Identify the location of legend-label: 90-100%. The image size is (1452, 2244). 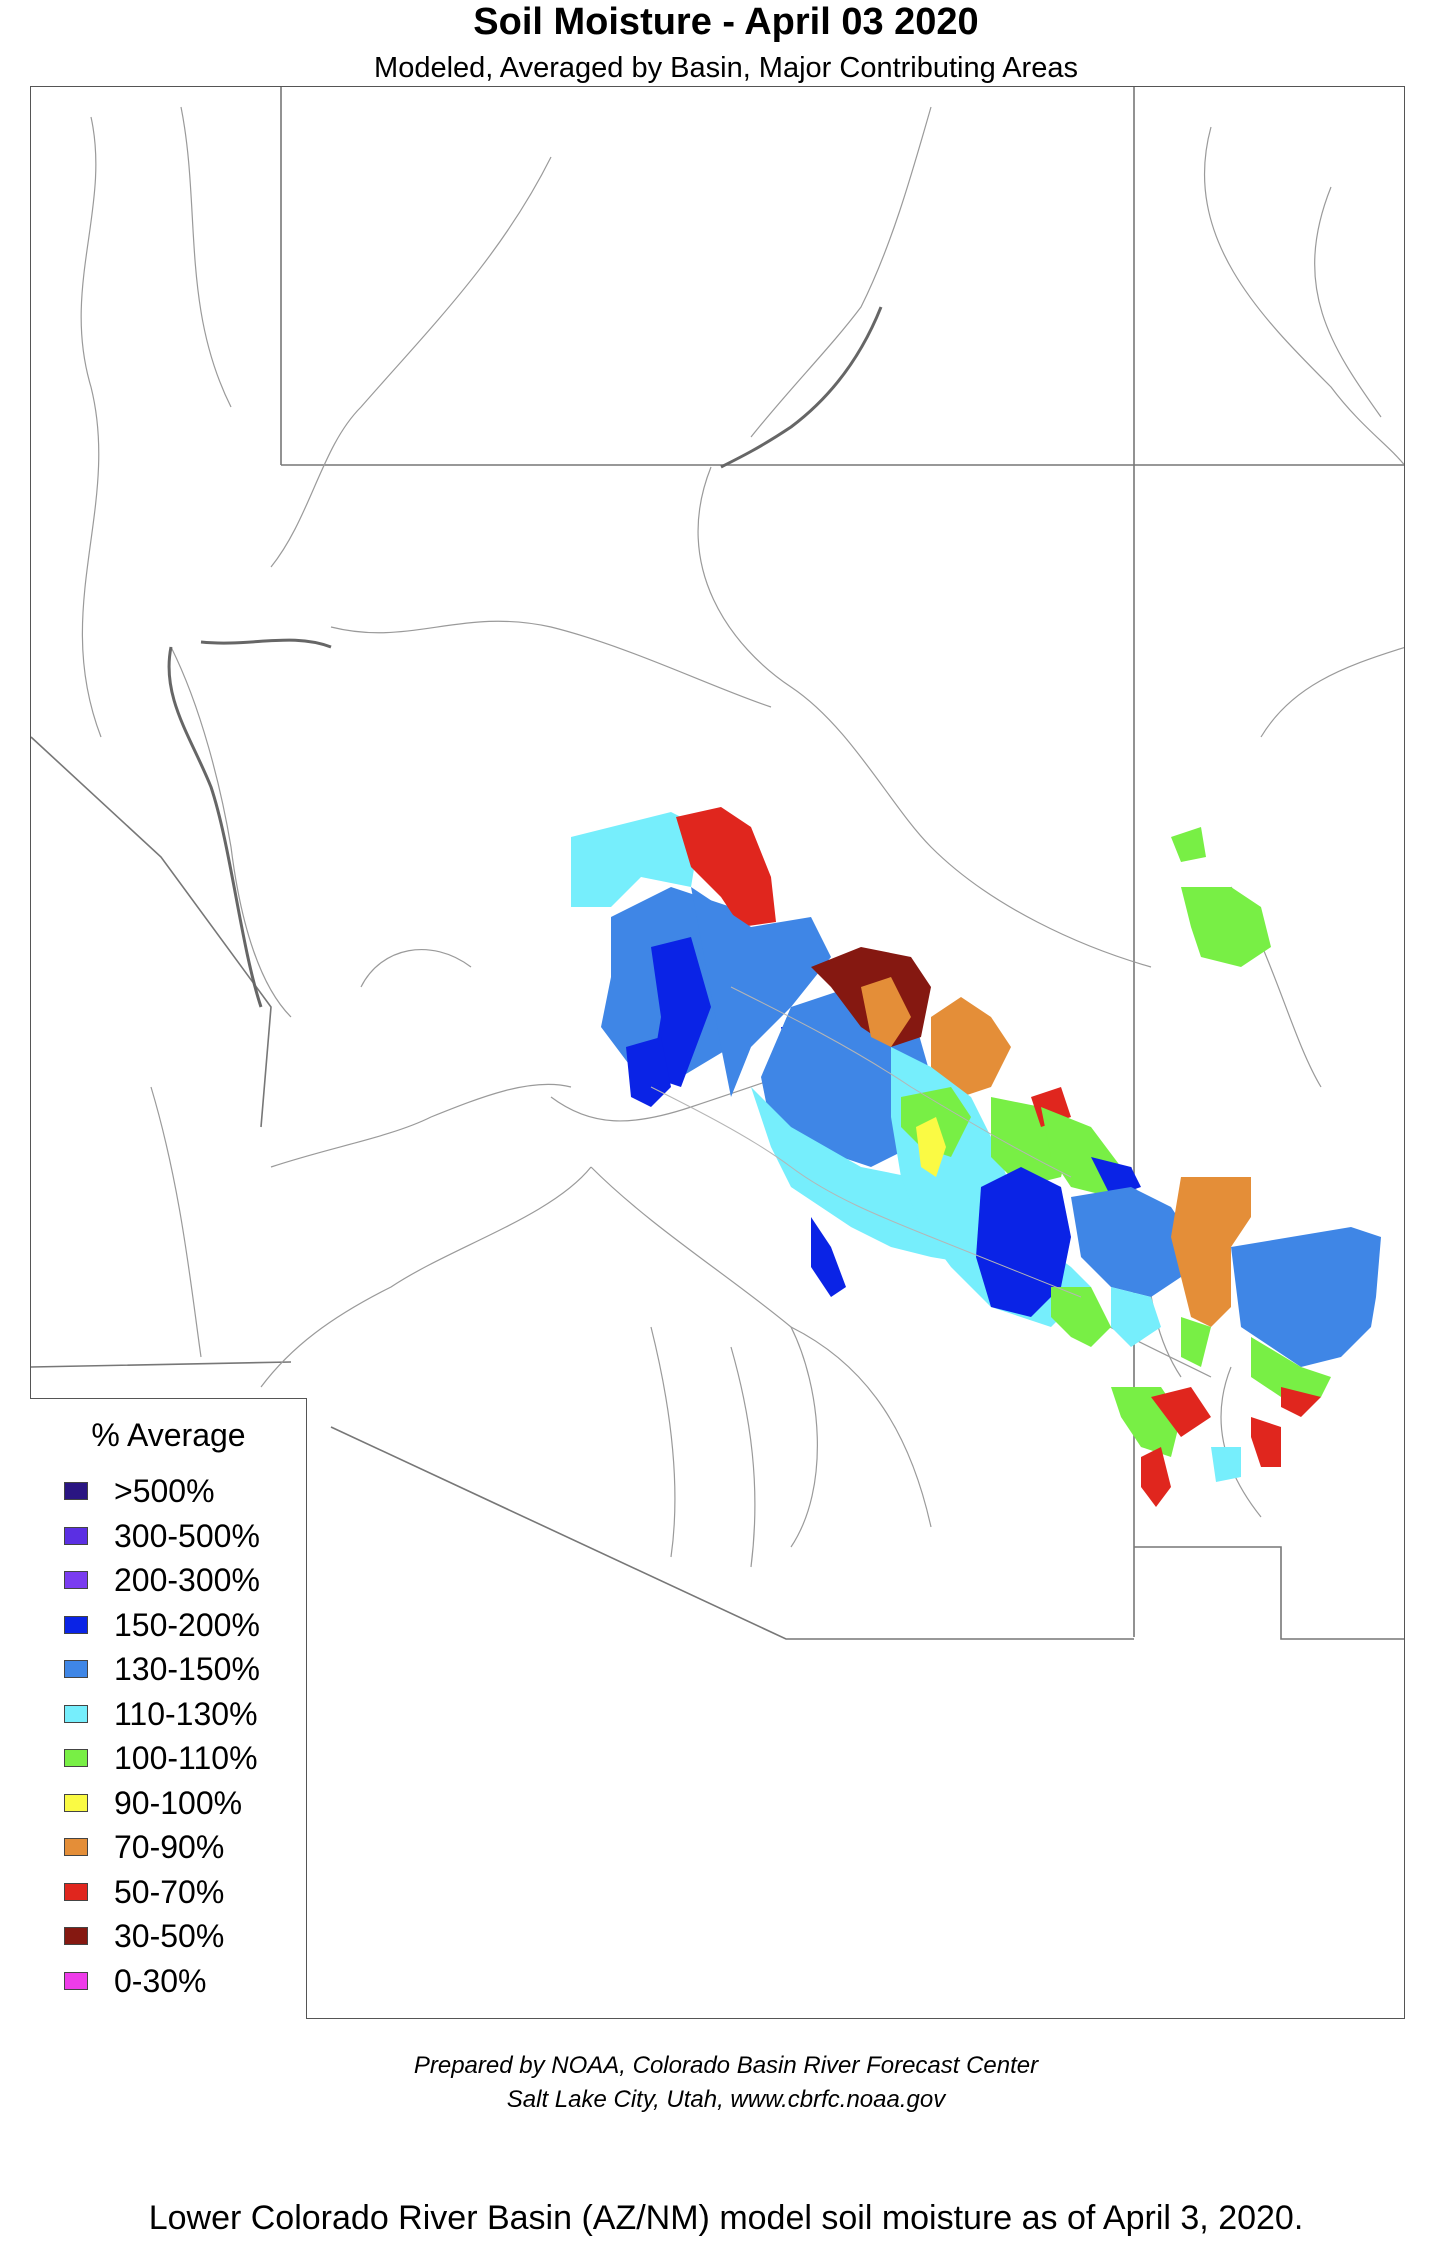
(178, 1802).